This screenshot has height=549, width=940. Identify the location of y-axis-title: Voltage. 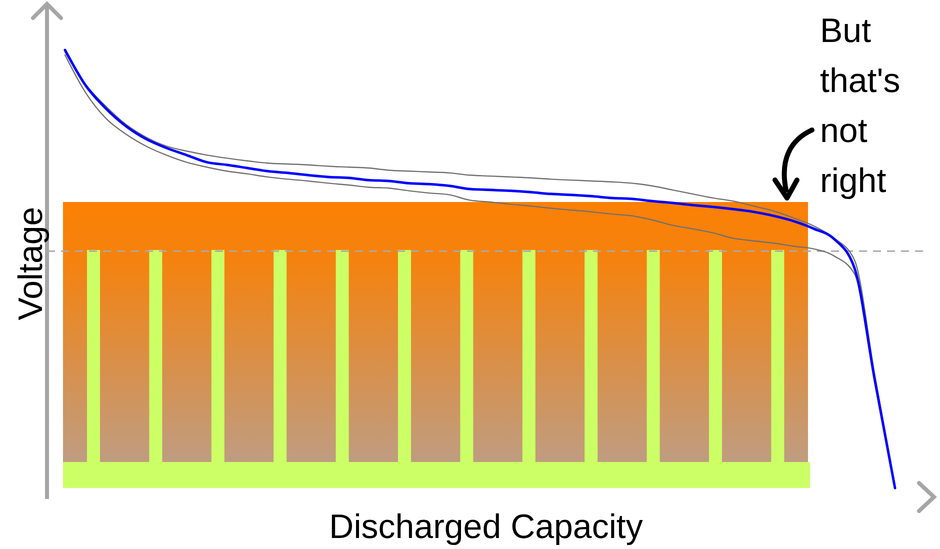
(31, 263).